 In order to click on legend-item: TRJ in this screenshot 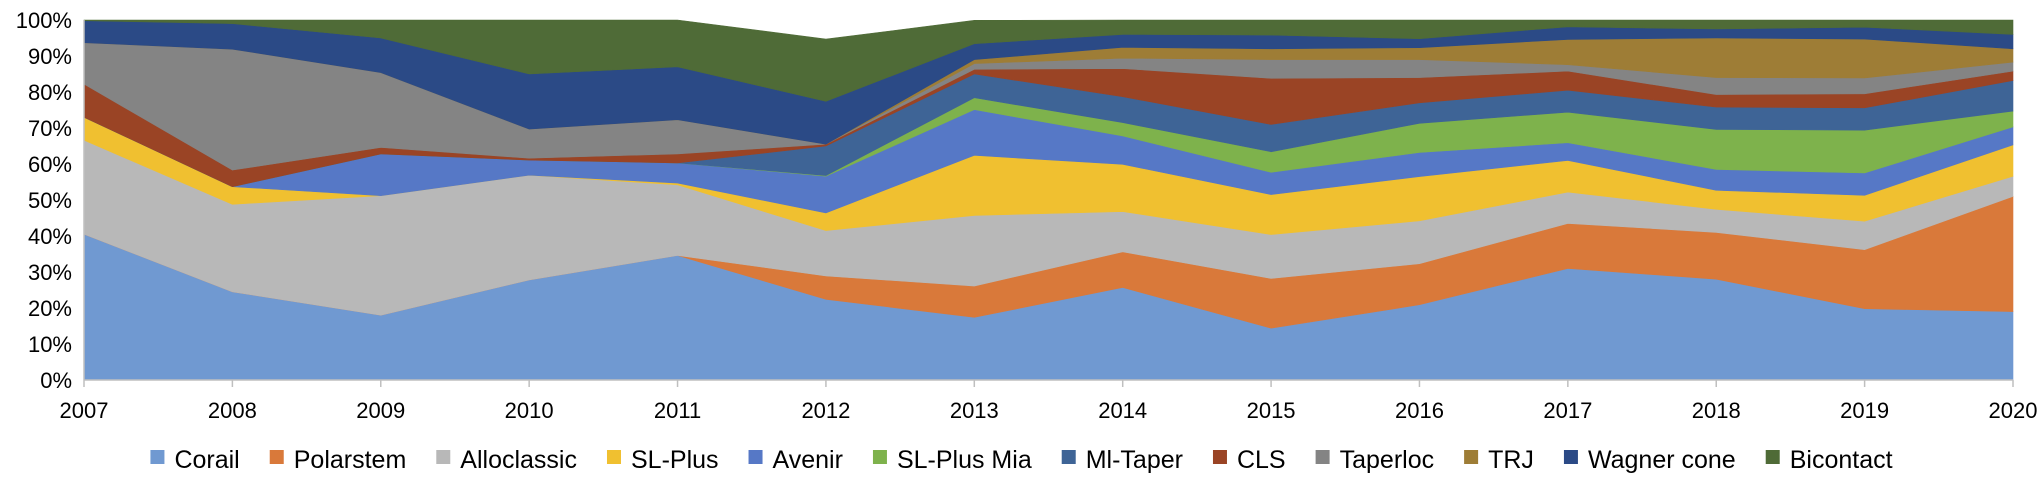, I will do `click(1499, 460)`.